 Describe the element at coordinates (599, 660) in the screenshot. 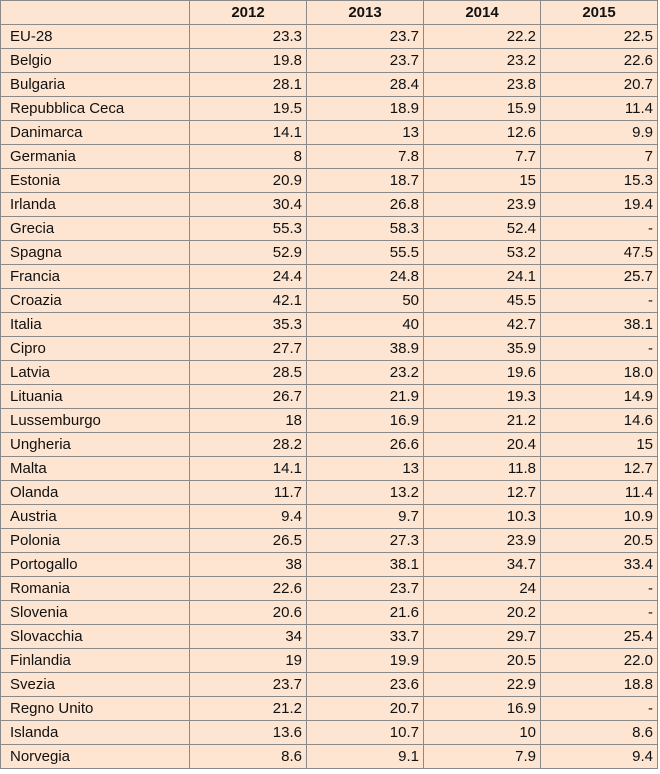

I see `value-cell: 22.0` at that location.